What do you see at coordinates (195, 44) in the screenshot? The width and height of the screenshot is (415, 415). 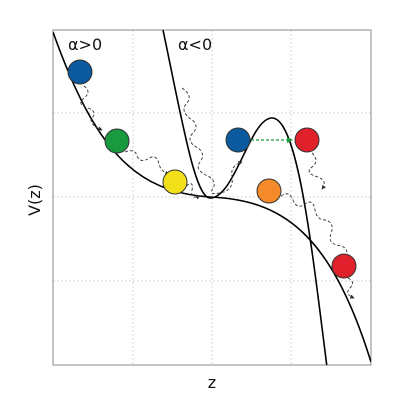 I see `label-alpha-negative: α<0` at bounding box center [195, 44].